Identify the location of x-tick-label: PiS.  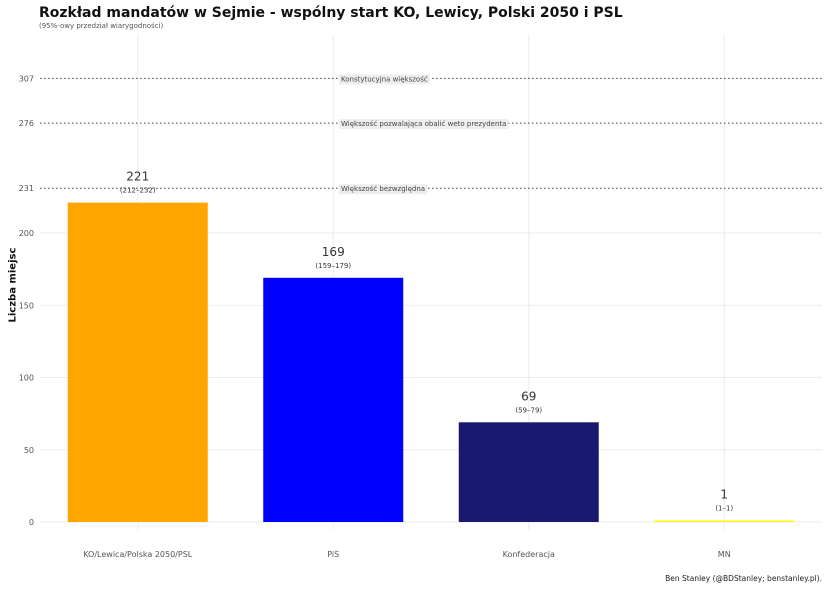
(333, 554).